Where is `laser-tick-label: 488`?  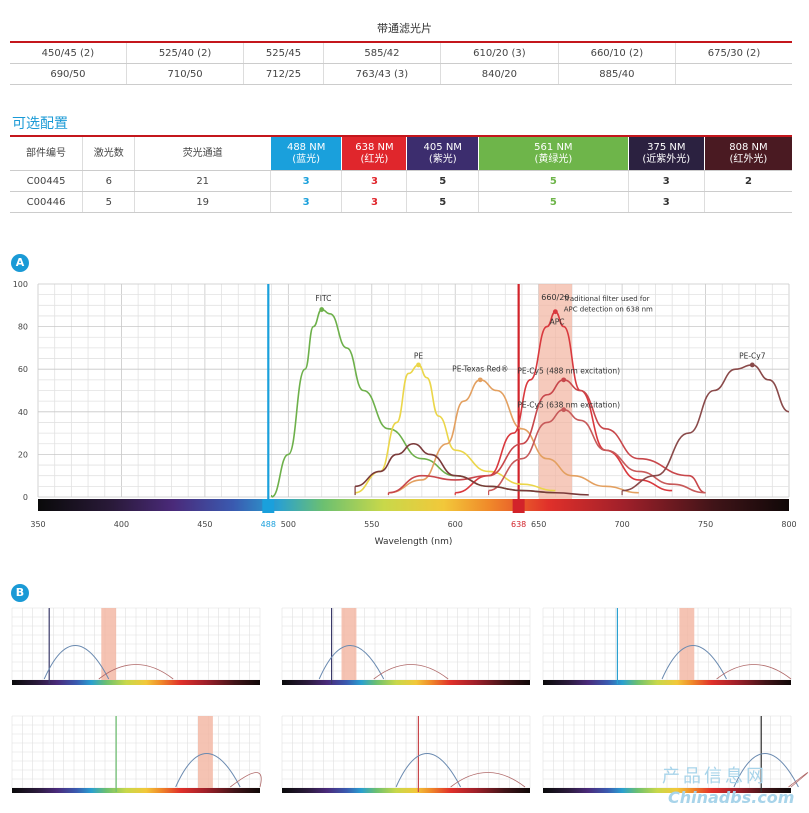
laser-tick-label: 488 is located at coordinates (268, 524).